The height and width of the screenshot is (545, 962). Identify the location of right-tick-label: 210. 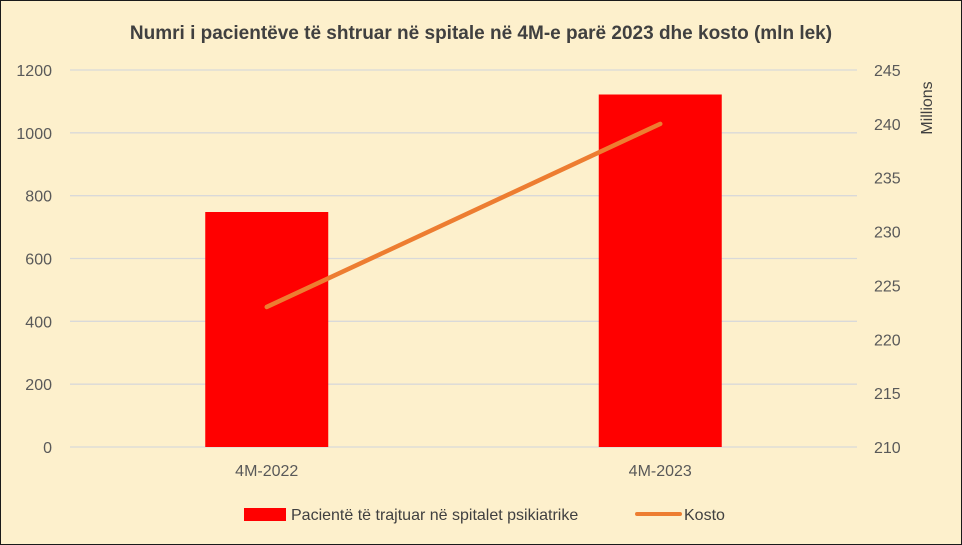
(887, 448).